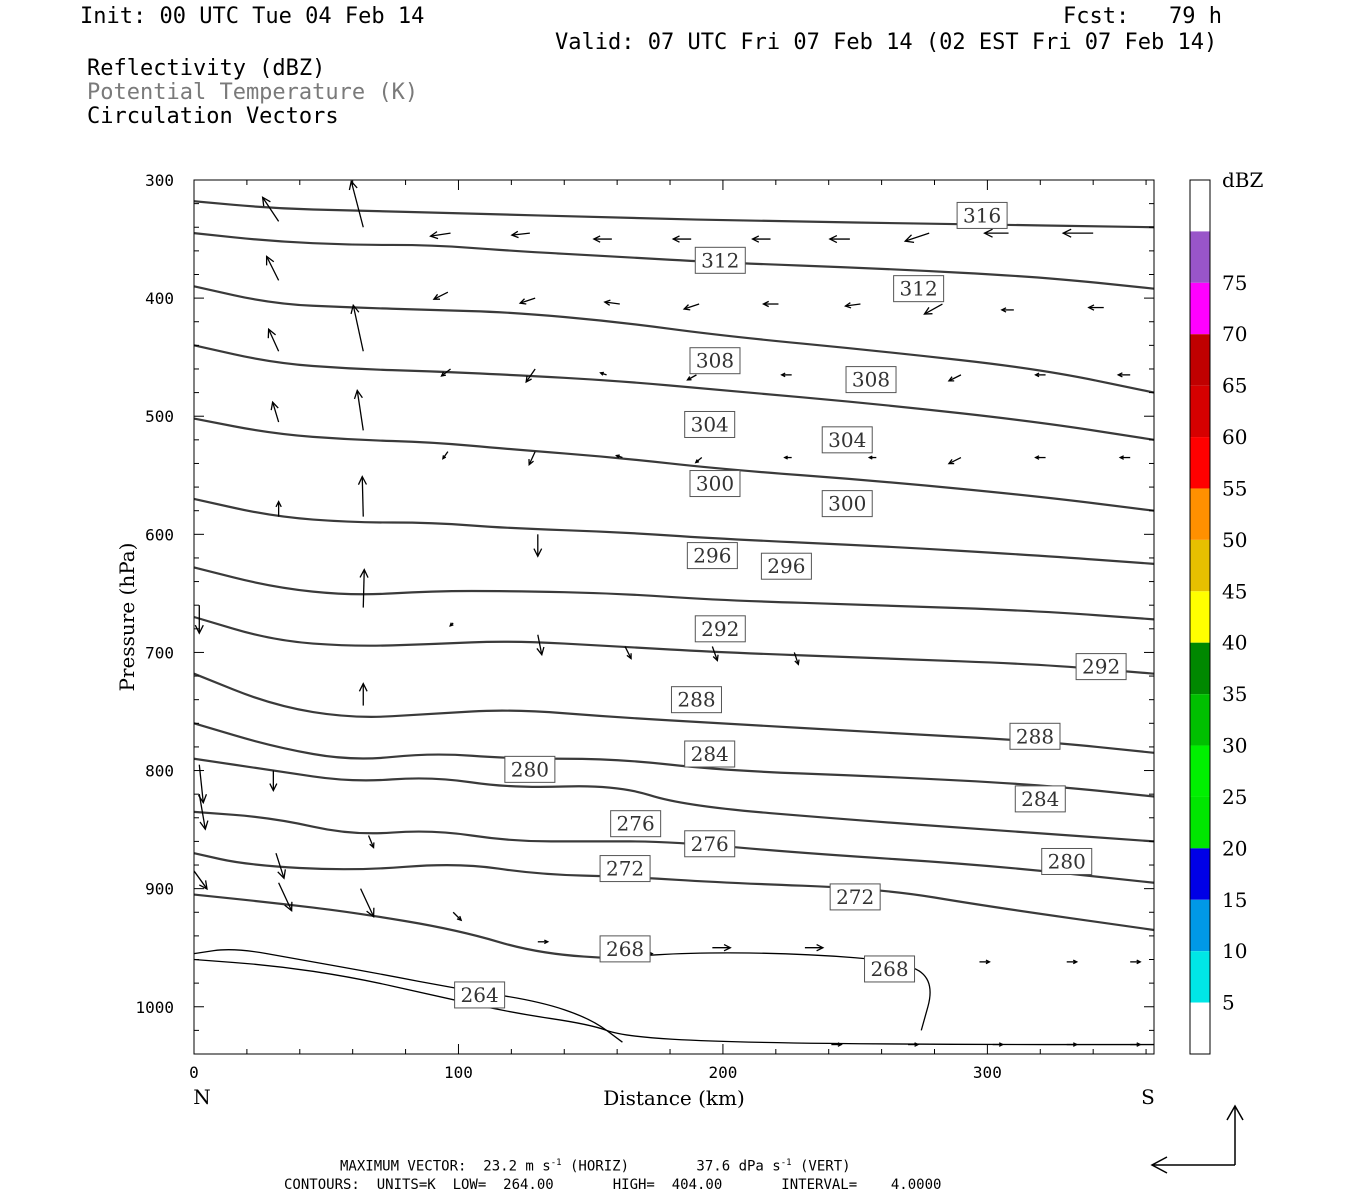 Image resolution: width=1350 pixels, height=1200 pixels. I want to click on contour-label: 280, so click(1067, 861).